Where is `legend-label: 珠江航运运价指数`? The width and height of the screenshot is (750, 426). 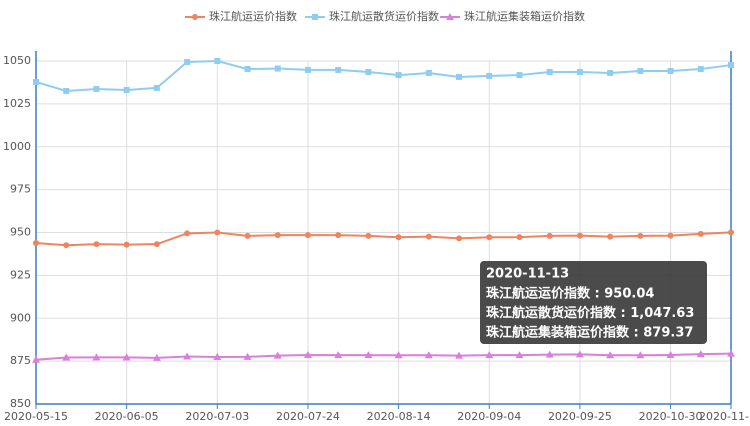 legend-label: 珠江航运运价指数 is located at coordinates (253, 16).